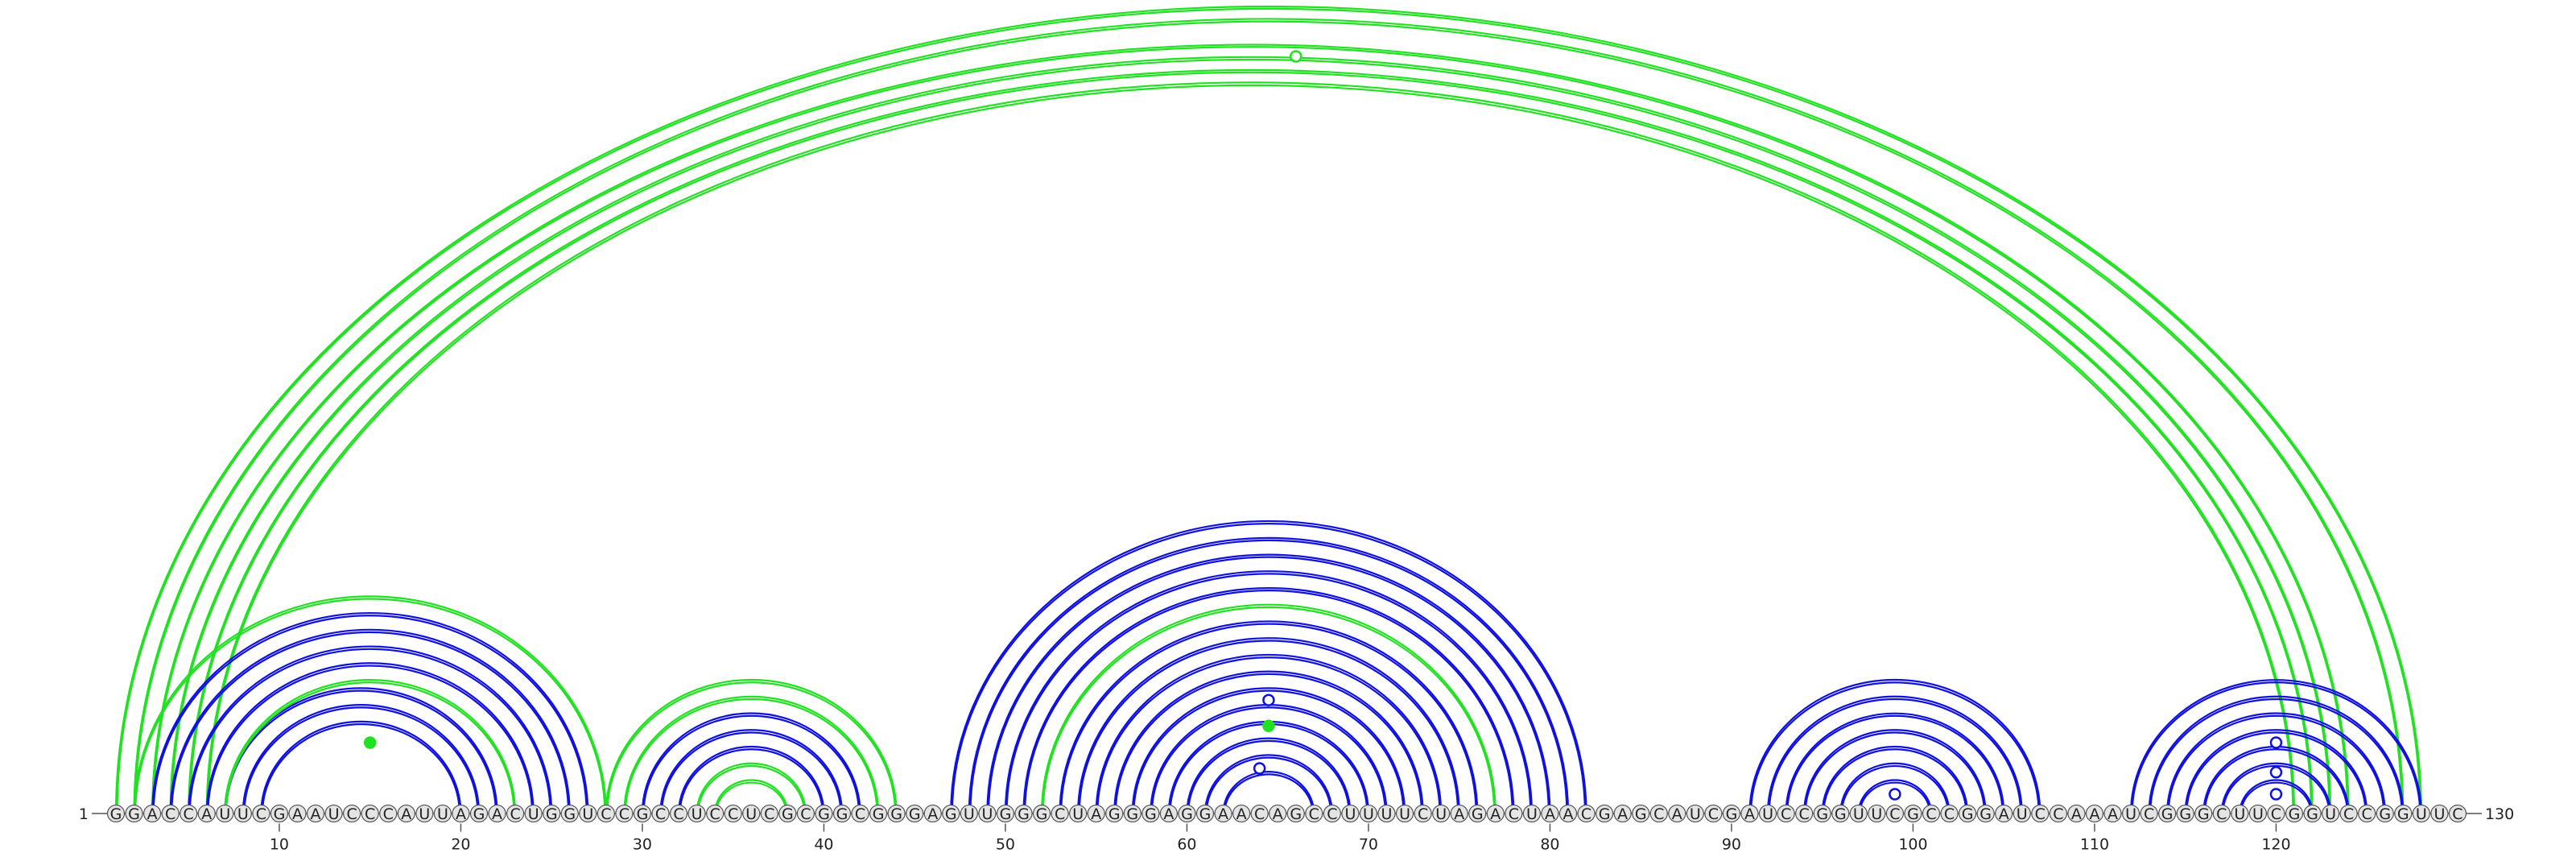 The width and height of the screenshot is (2576, 857). Describe the element at coordinates (1912, 845) in the screenshot. I see `tick-label: 100` at that location.